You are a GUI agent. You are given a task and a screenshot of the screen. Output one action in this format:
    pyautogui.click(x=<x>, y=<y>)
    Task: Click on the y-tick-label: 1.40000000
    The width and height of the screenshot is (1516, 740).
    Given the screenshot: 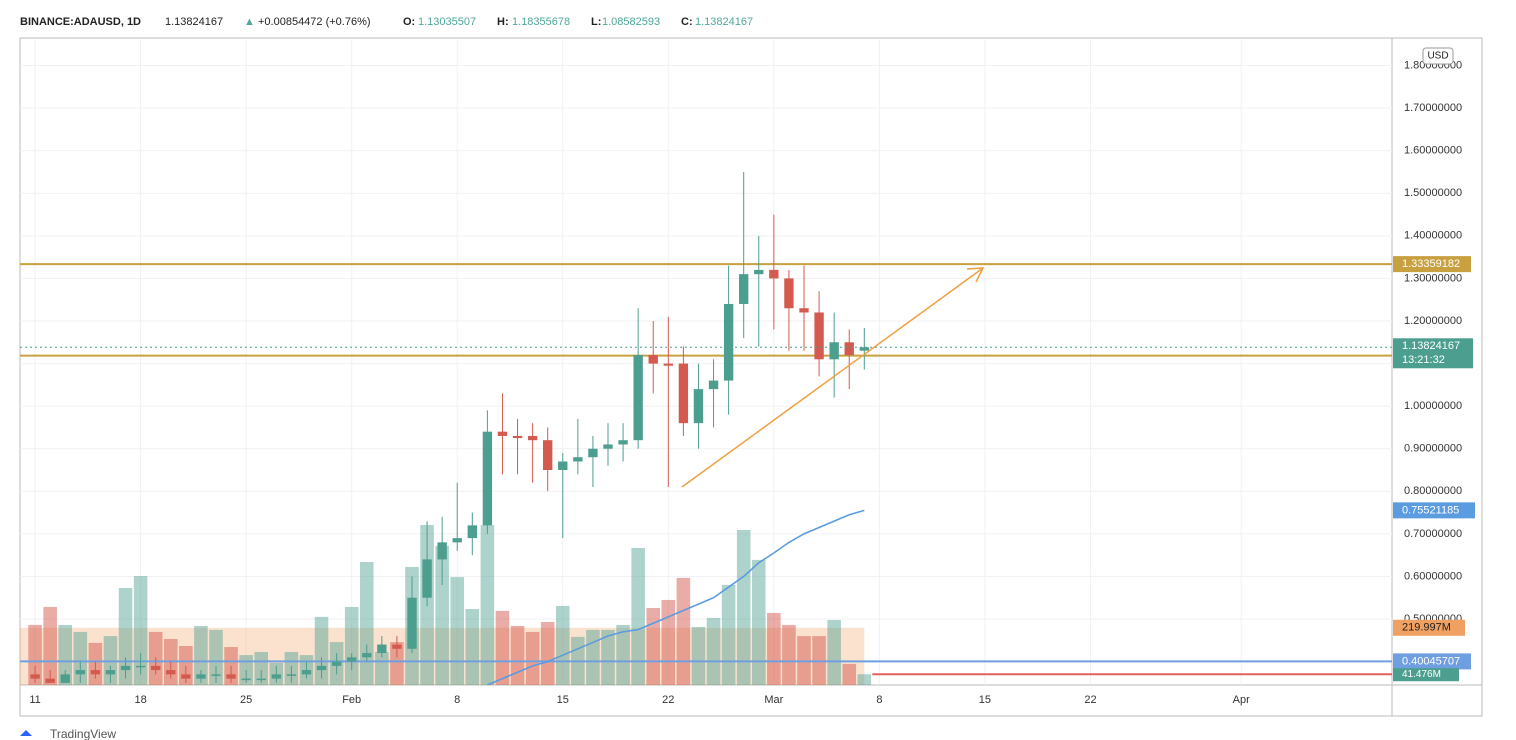 What is the action you would take?
    pyautogui.click(x=1433, y=236)
    